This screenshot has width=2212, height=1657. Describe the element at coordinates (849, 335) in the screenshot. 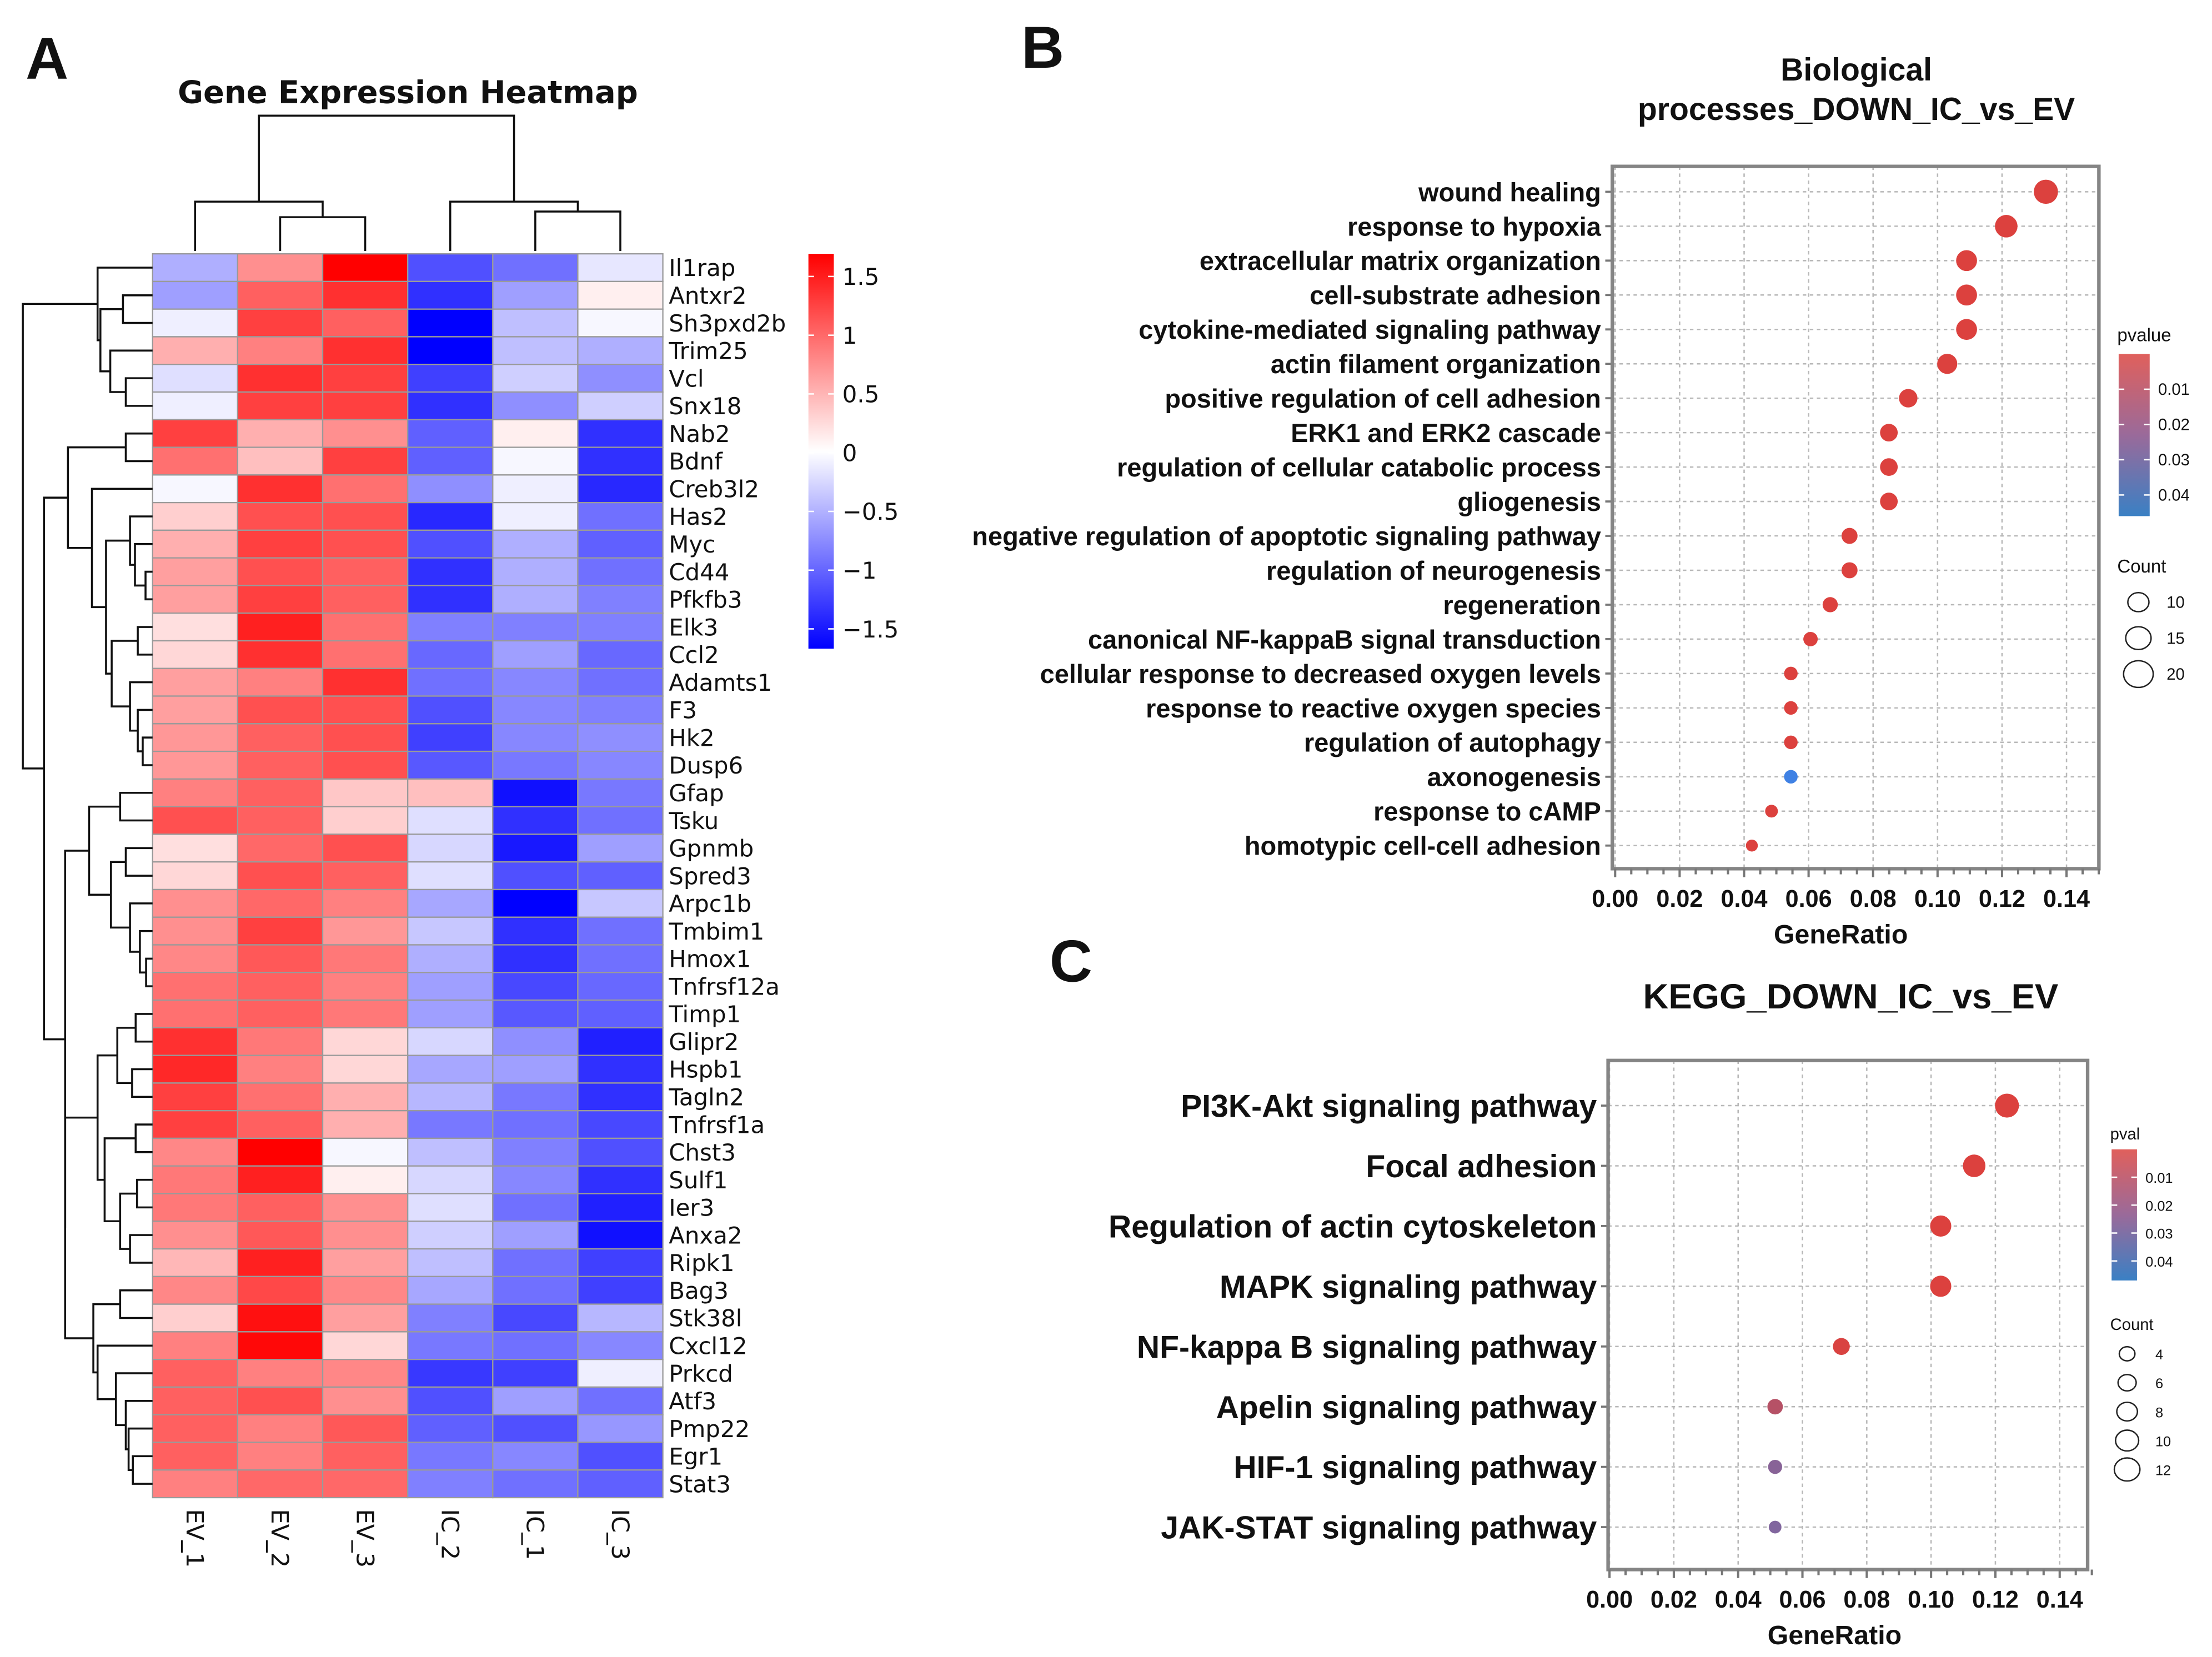

I see `colorbar-tick-label: 1` at that location.